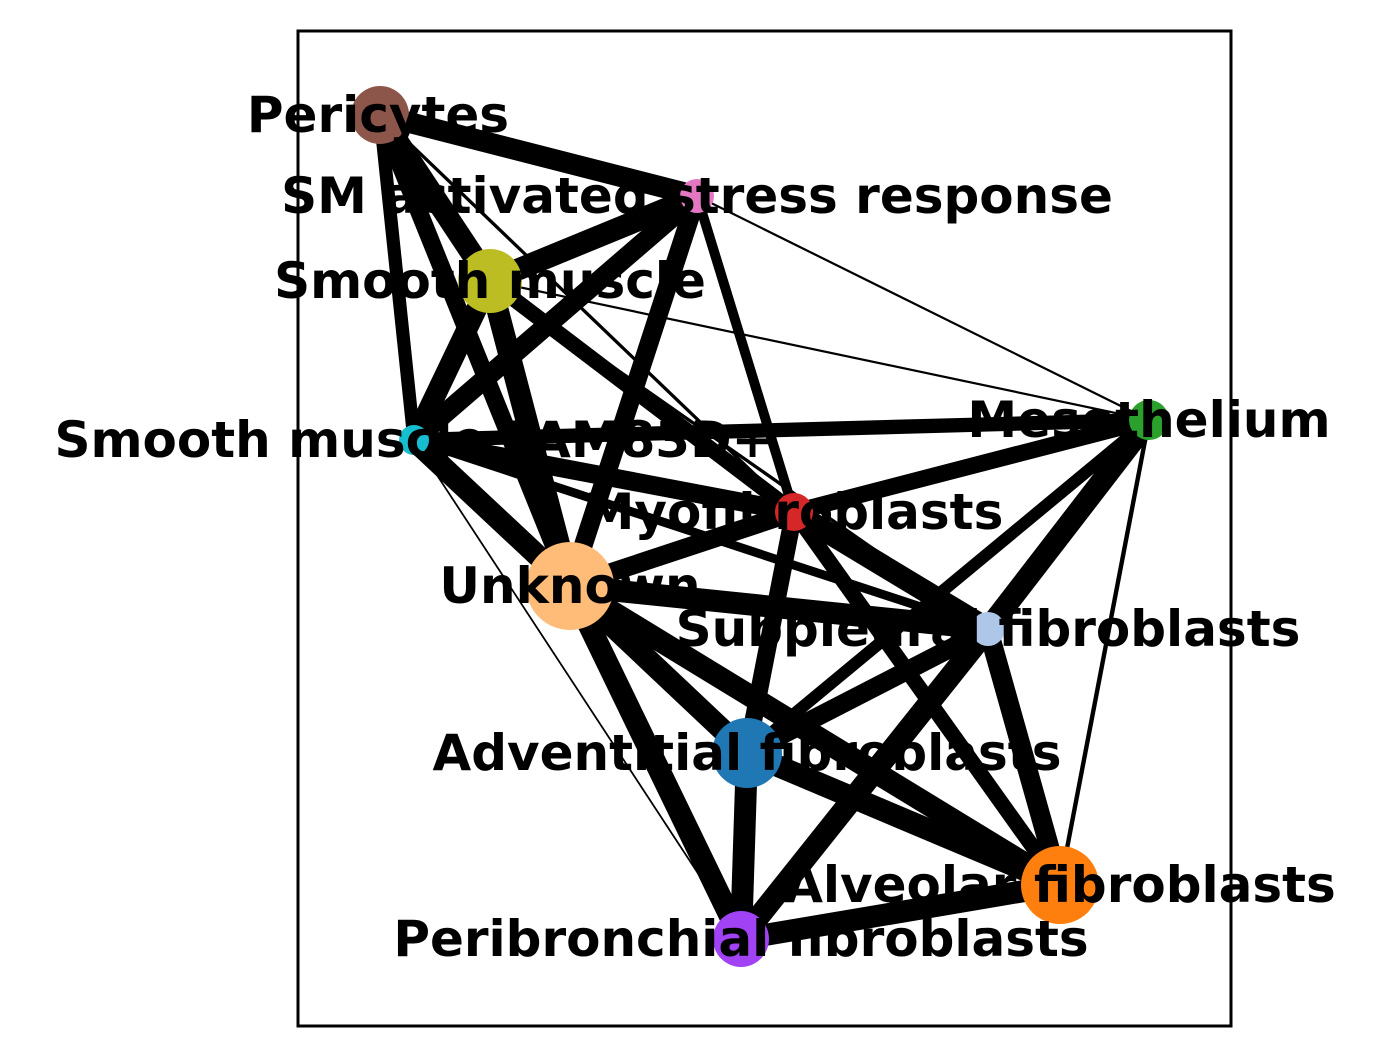  Describe the element at coordinates (819, 350) in the screenshot. I see `edge-smooth_muscle-mesothelium` at that location.